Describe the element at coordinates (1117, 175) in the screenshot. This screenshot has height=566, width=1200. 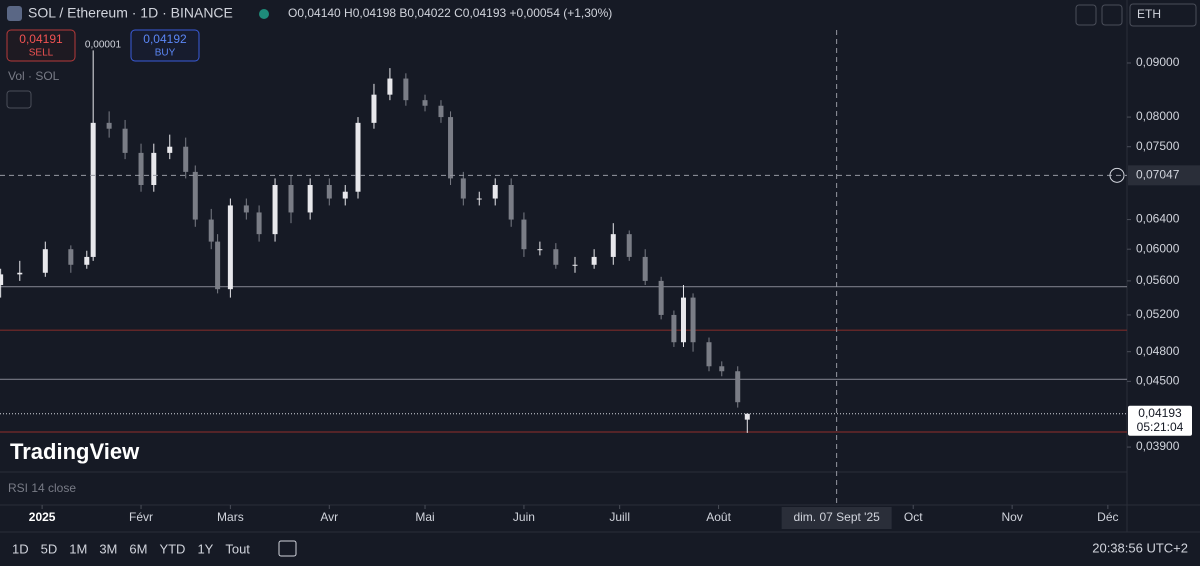
I see `add-alert` at that location.